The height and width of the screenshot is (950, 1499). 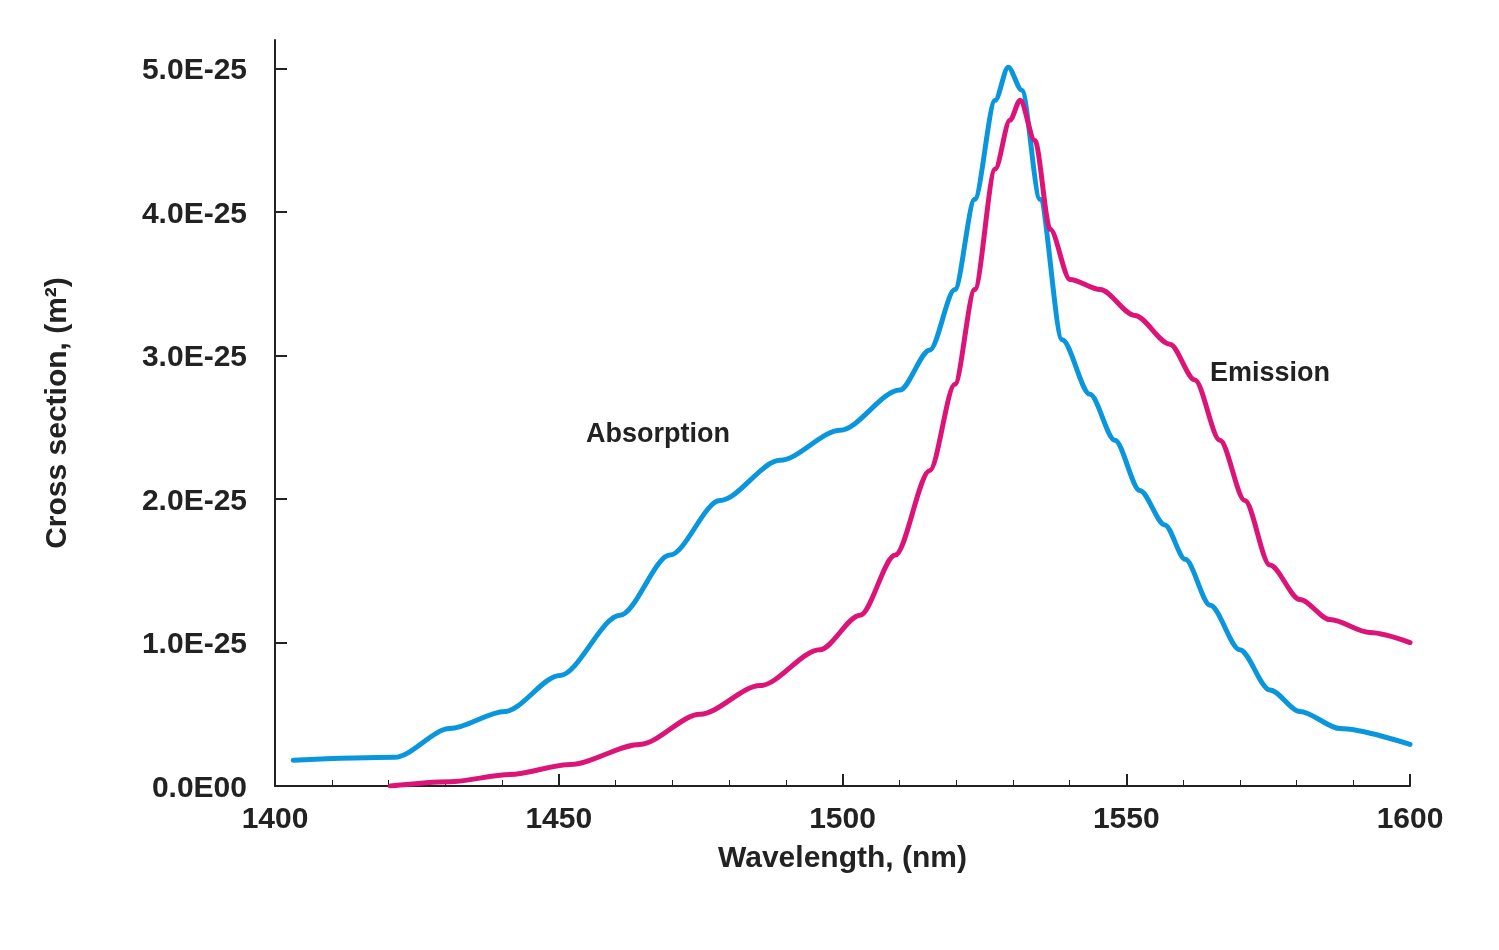 I want to click on y-tick-label: 0.0E00, so click(x=199, y=786).